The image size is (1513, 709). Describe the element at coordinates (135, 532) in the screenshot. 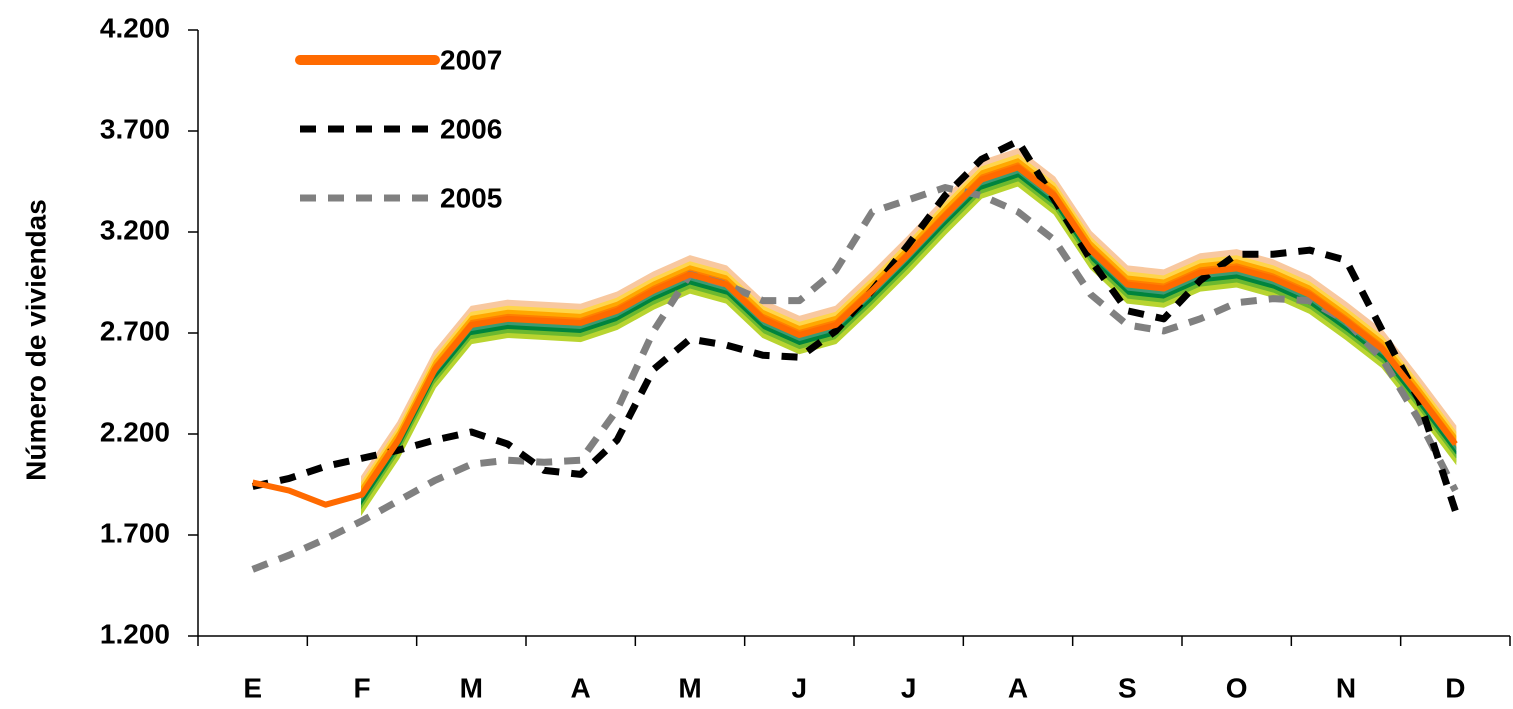

I see `y-tick-label: 1.700` at that location.